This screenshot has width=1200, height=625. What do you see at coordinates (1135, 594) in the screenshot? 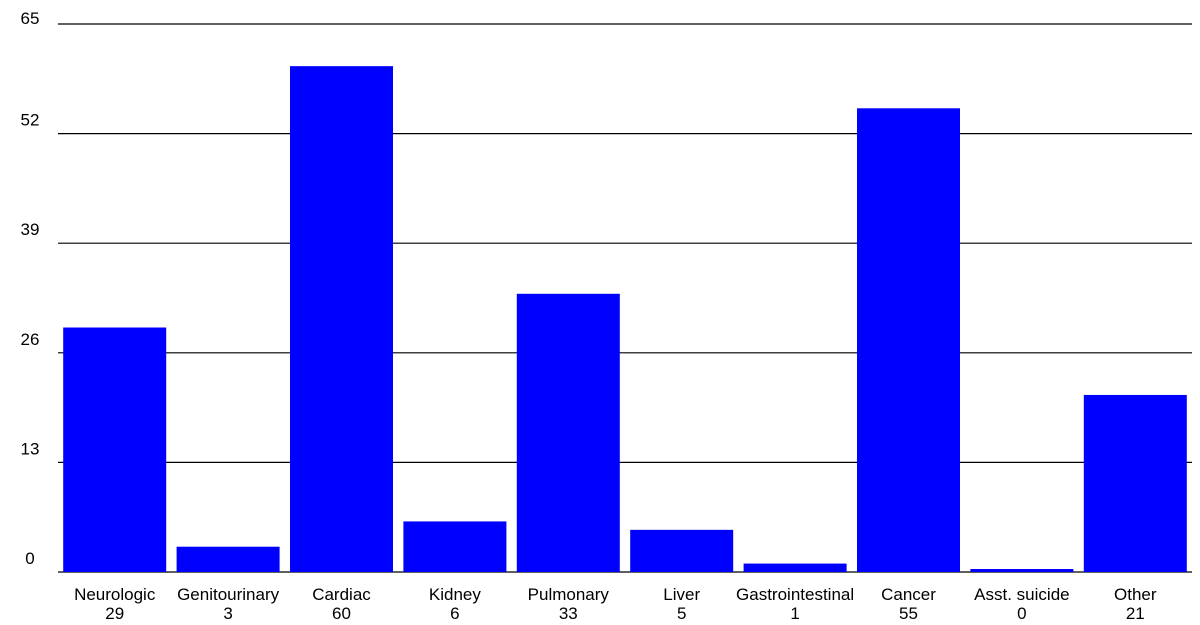
I see `x-category-label: Other` at bounding box center [1135, 594].